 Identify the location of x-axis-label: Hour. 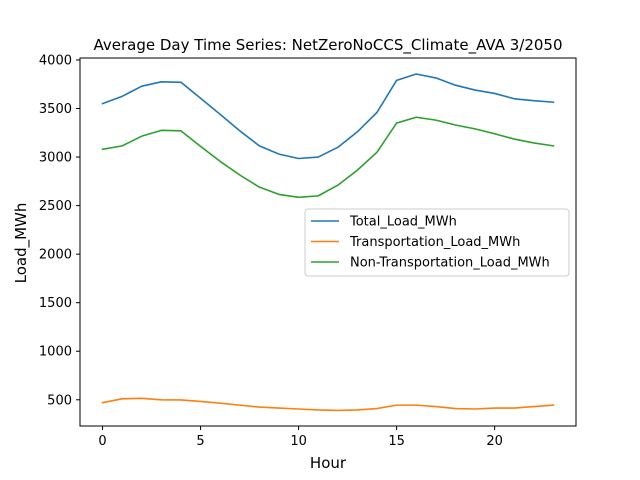
(328, 463).